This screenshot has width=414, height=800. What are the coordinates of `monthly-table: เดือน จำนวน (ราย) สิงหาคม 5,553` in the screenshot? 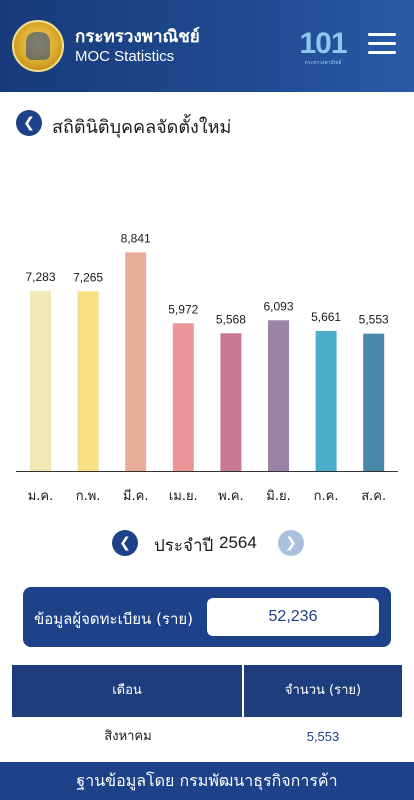 It's located at (207, 711).